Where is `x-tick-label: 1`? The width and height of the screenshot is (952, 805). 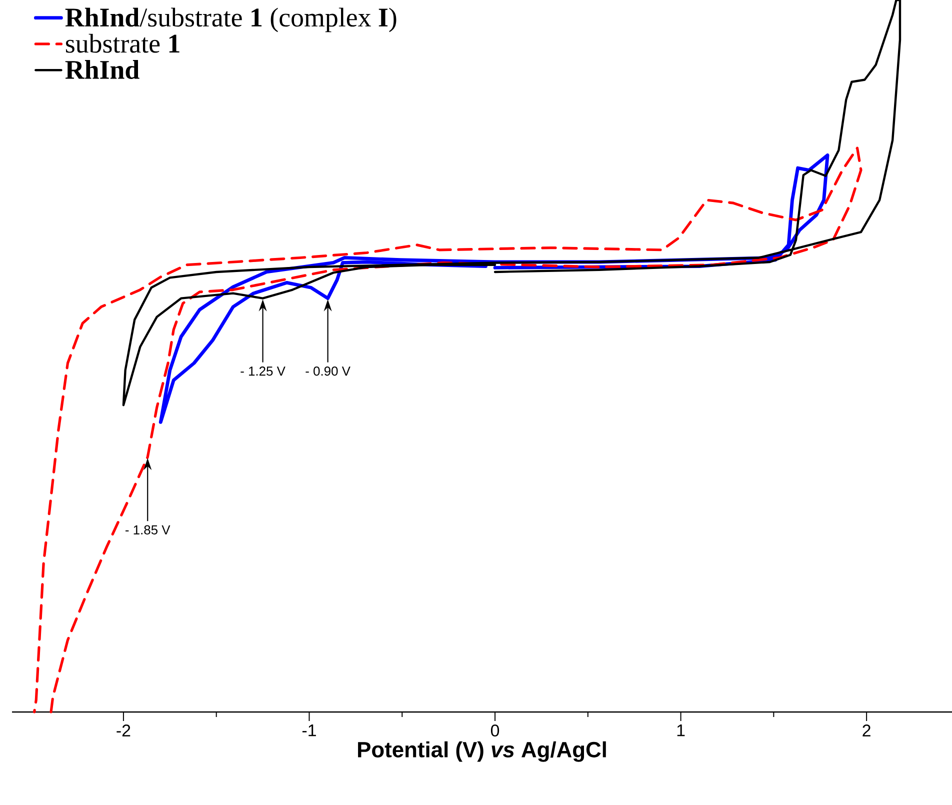 x-tick-label: 1 is located at coordinates (681, 730).